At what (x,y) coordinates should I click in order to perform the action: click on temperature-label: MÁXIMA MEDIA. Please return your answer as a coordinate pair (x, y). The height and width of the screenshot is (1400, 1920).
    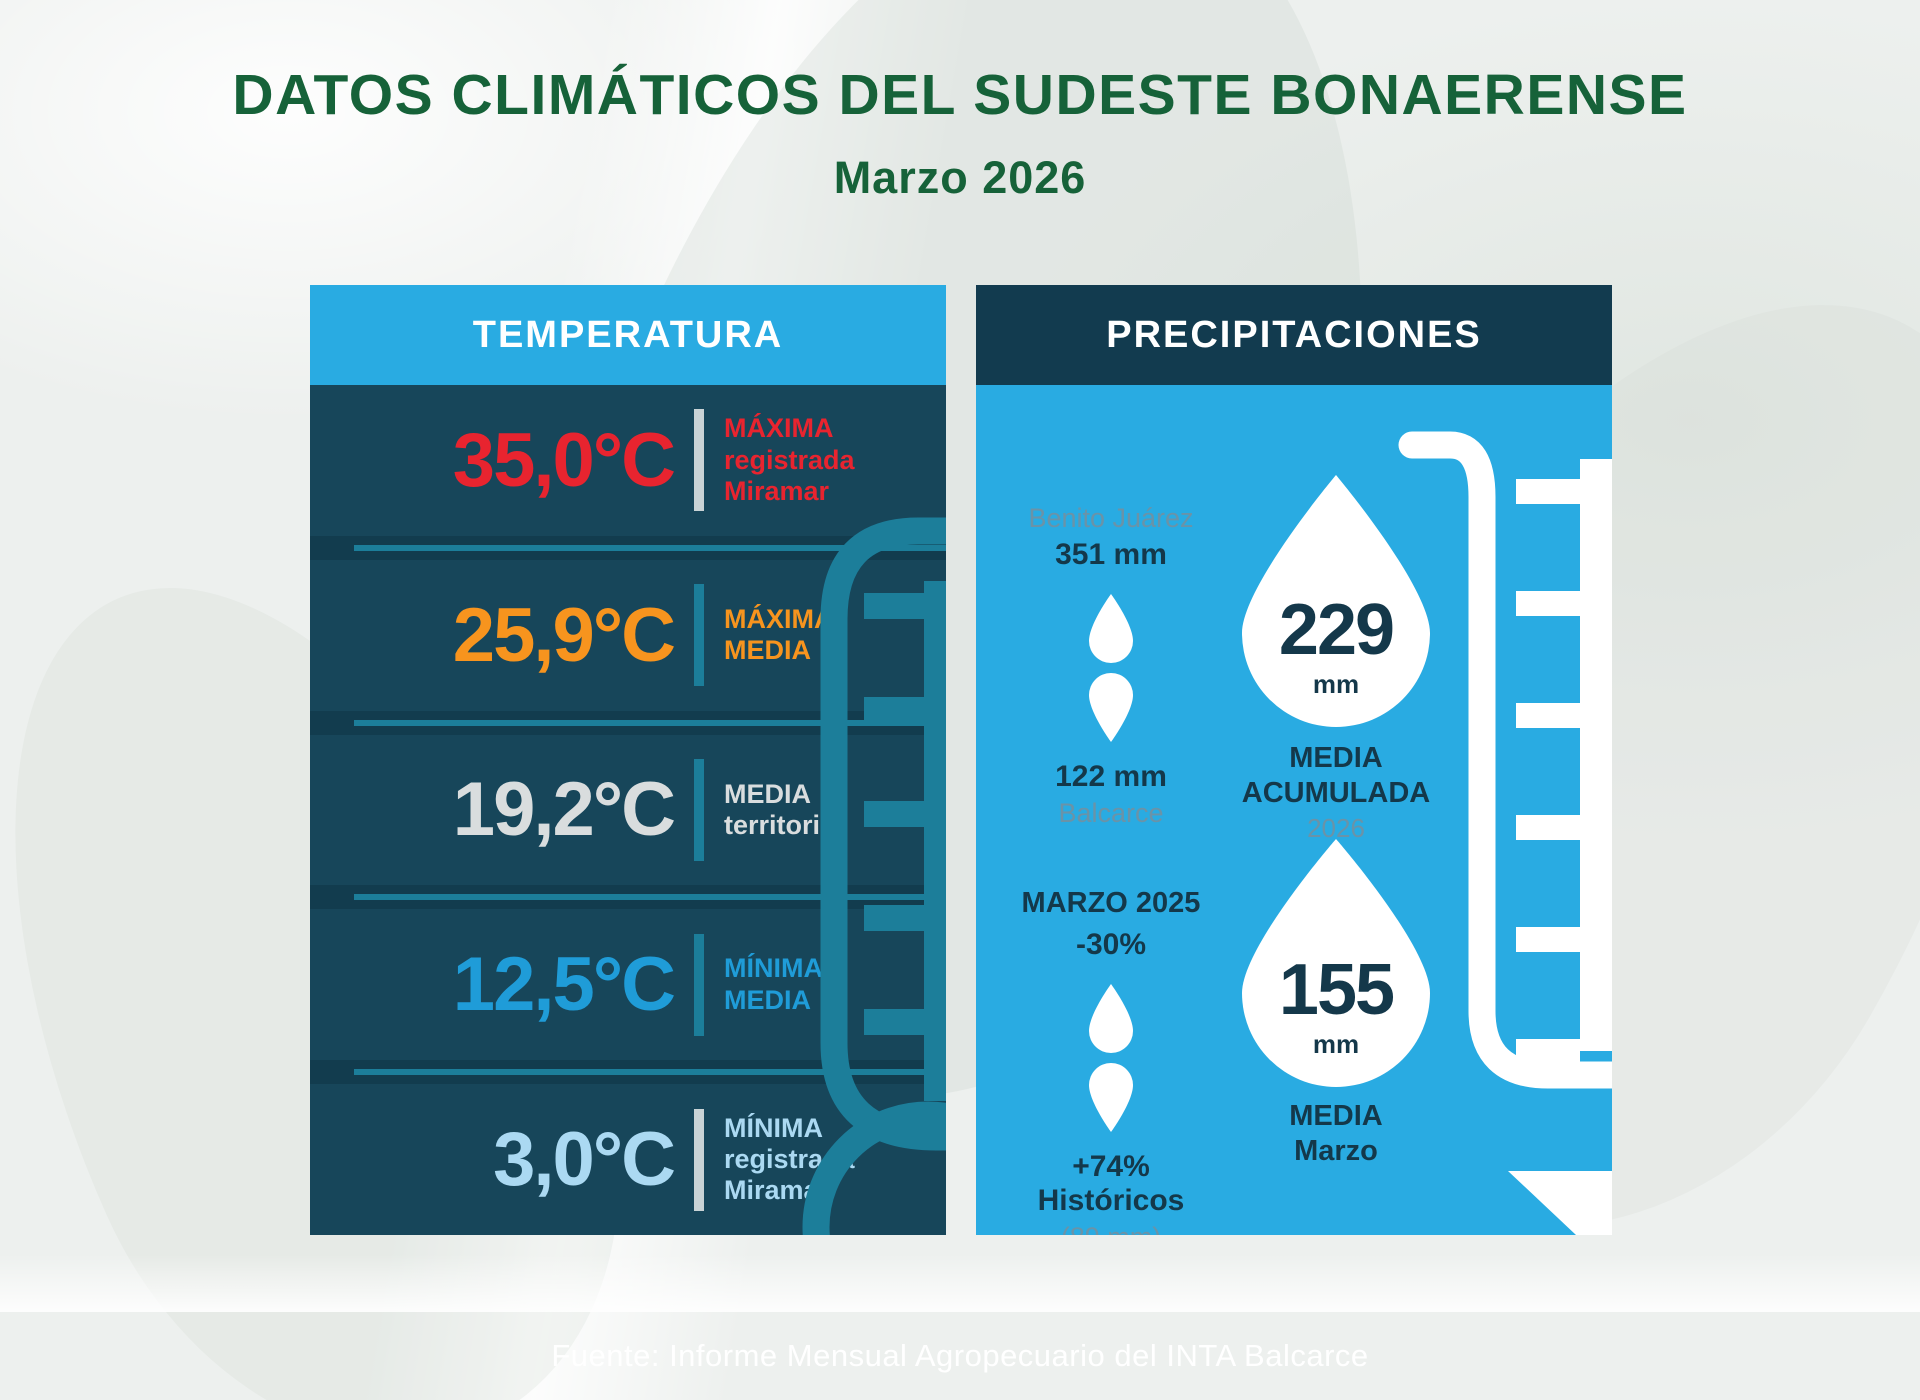
    Looking at the image, I should click on (779, 634).